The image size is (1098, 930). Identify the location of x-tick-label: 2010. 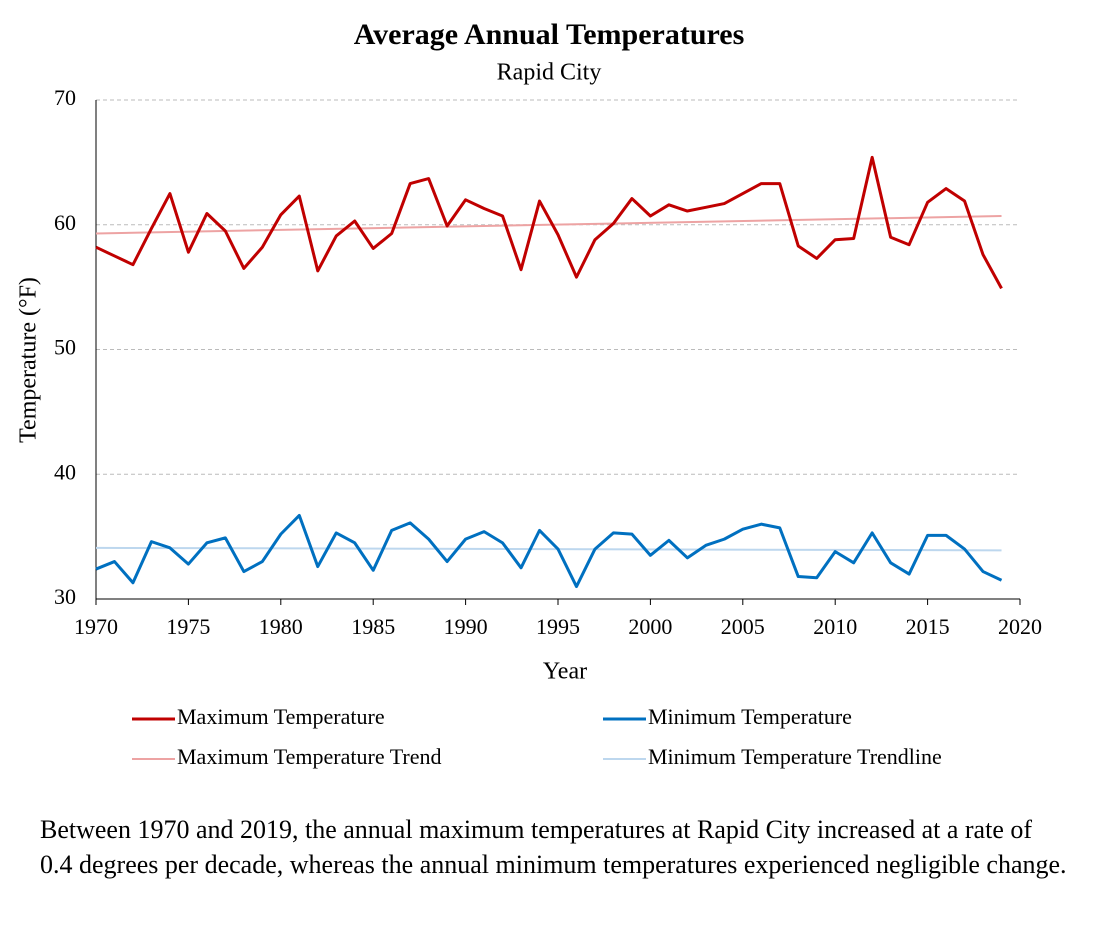
(835, 626).